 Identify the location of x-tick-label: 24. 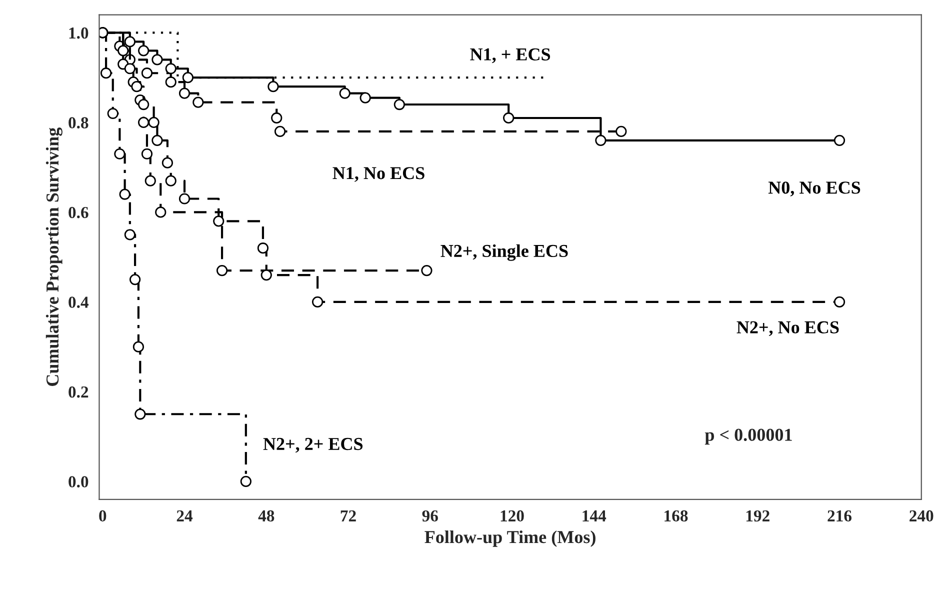
(184, 516).